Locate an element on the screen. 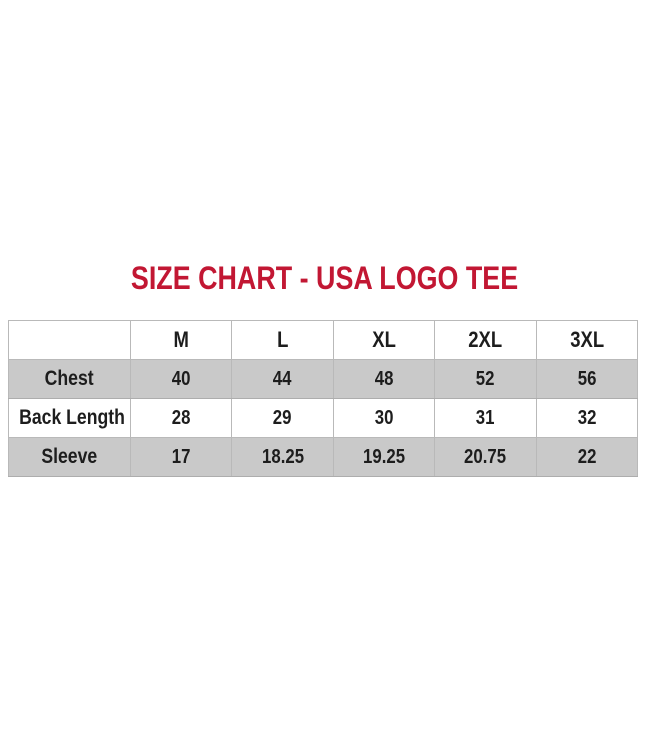 Image resolution: width=650 pixels, height=750 pixels. measurement-cell: 20.75 is located at coordinates (485, 457).